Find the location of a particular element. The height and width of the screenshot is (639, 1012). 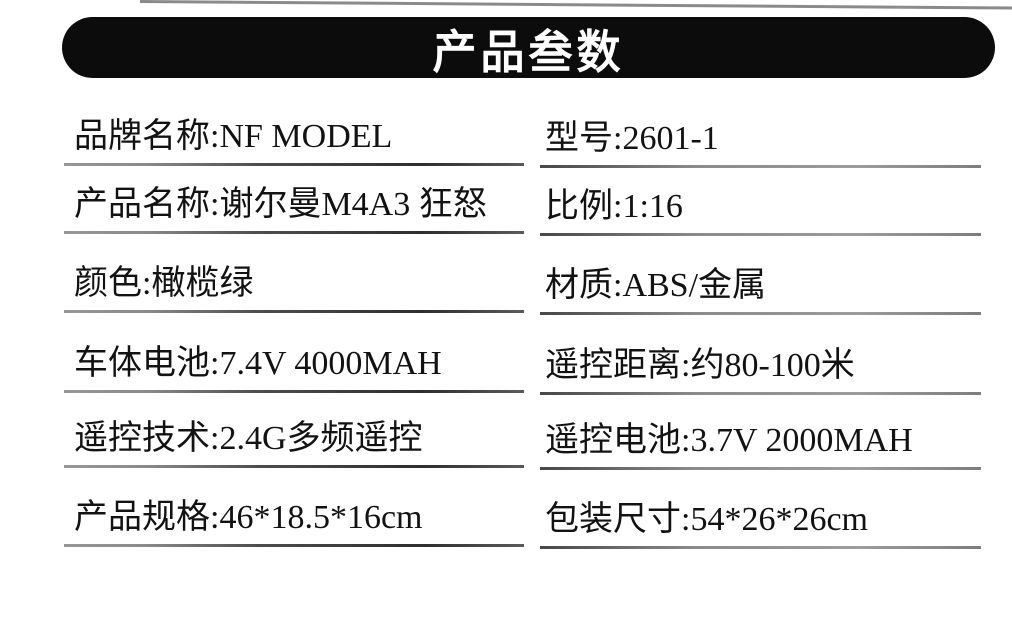

spec-body-battery: 车体电池:7.4V 4000MAH is located at coordinates (295, 353).